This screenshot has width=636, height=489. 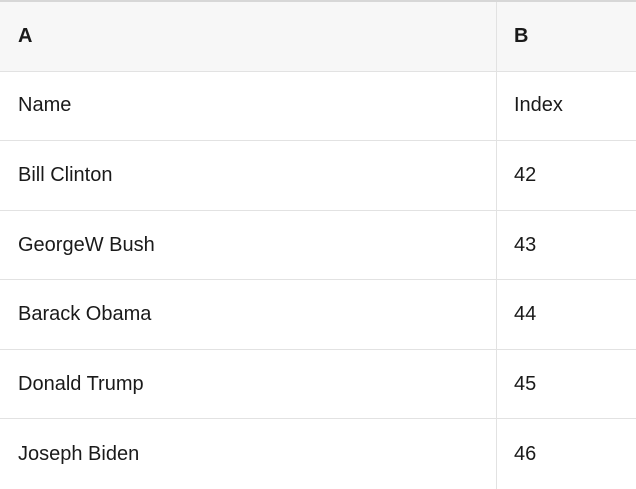 I want to click on cell-a1: Name, so click(x=248, y=106).